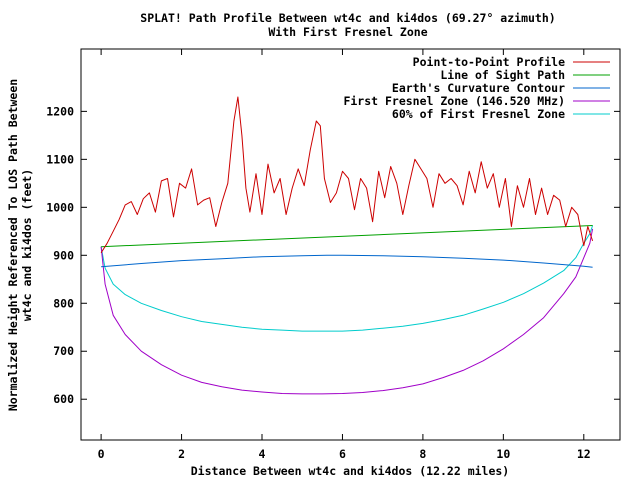 Image resolution: width=640 pixels, height=480 pixels. Describe the element at coordinates (63, 303) in the screenshot. I see `y-tick-label: 800` at that location.